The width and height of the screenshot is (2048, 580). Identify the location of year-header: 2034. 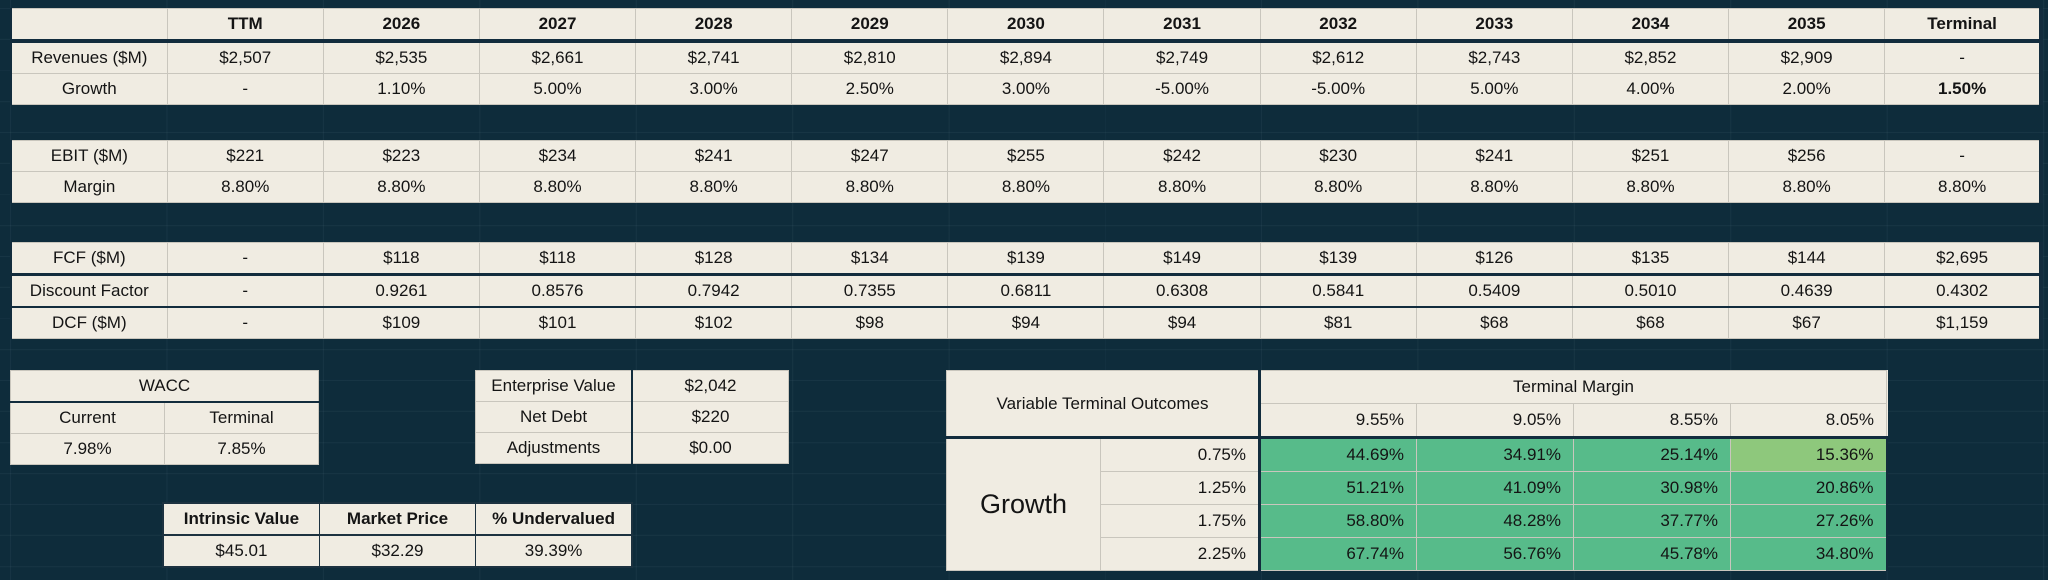
(1650, 25).